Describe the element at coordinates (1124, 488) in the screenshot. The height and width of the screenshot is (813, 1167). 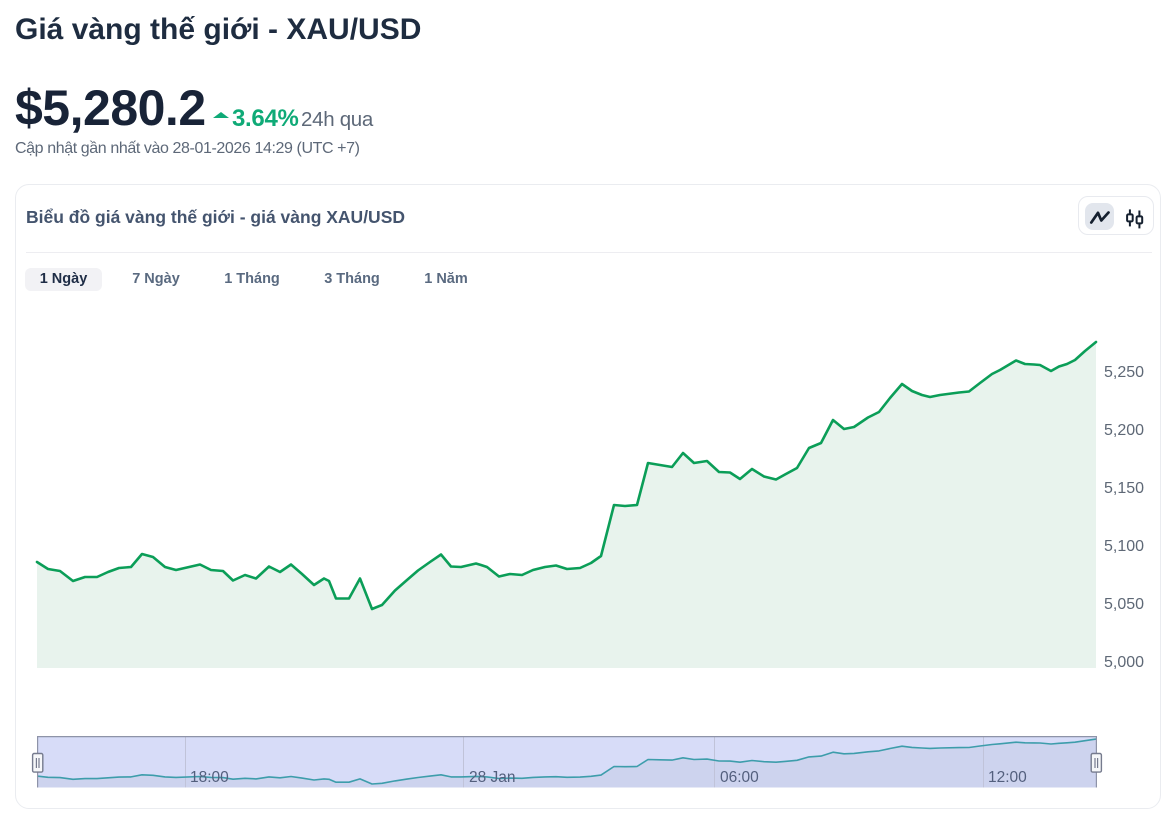
I see `svg-text: 5,150` at that location.